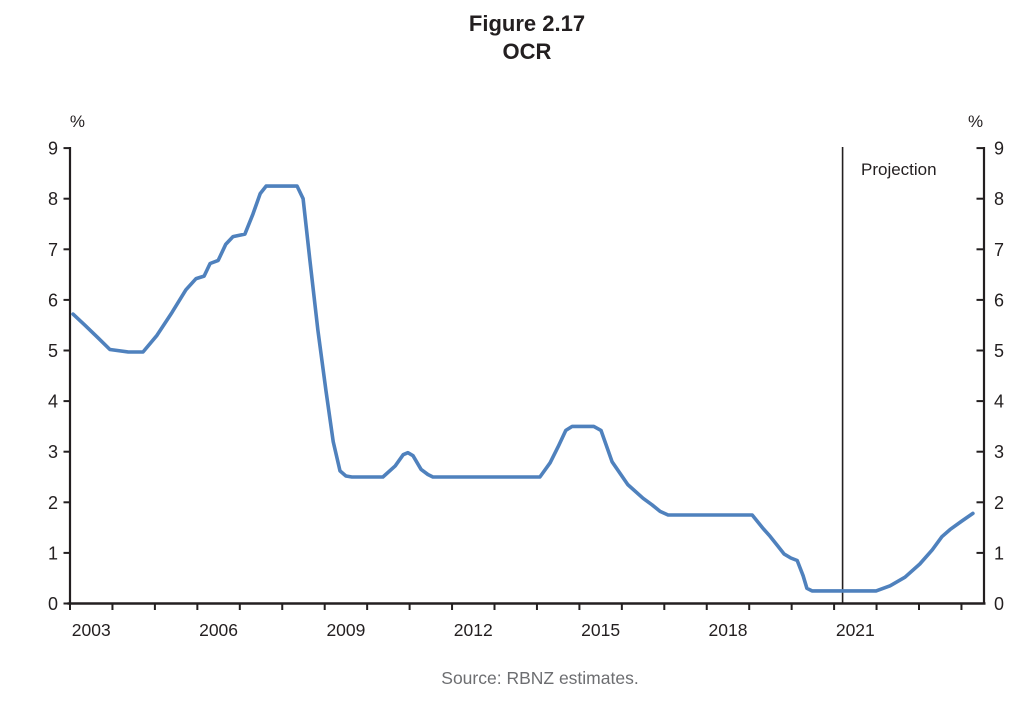 The height and width of the screenshot is (717, 1036). Describe the element at coordinates (999, 300) in the screenshot. I see `y-tick-label-right: 6` at that location.